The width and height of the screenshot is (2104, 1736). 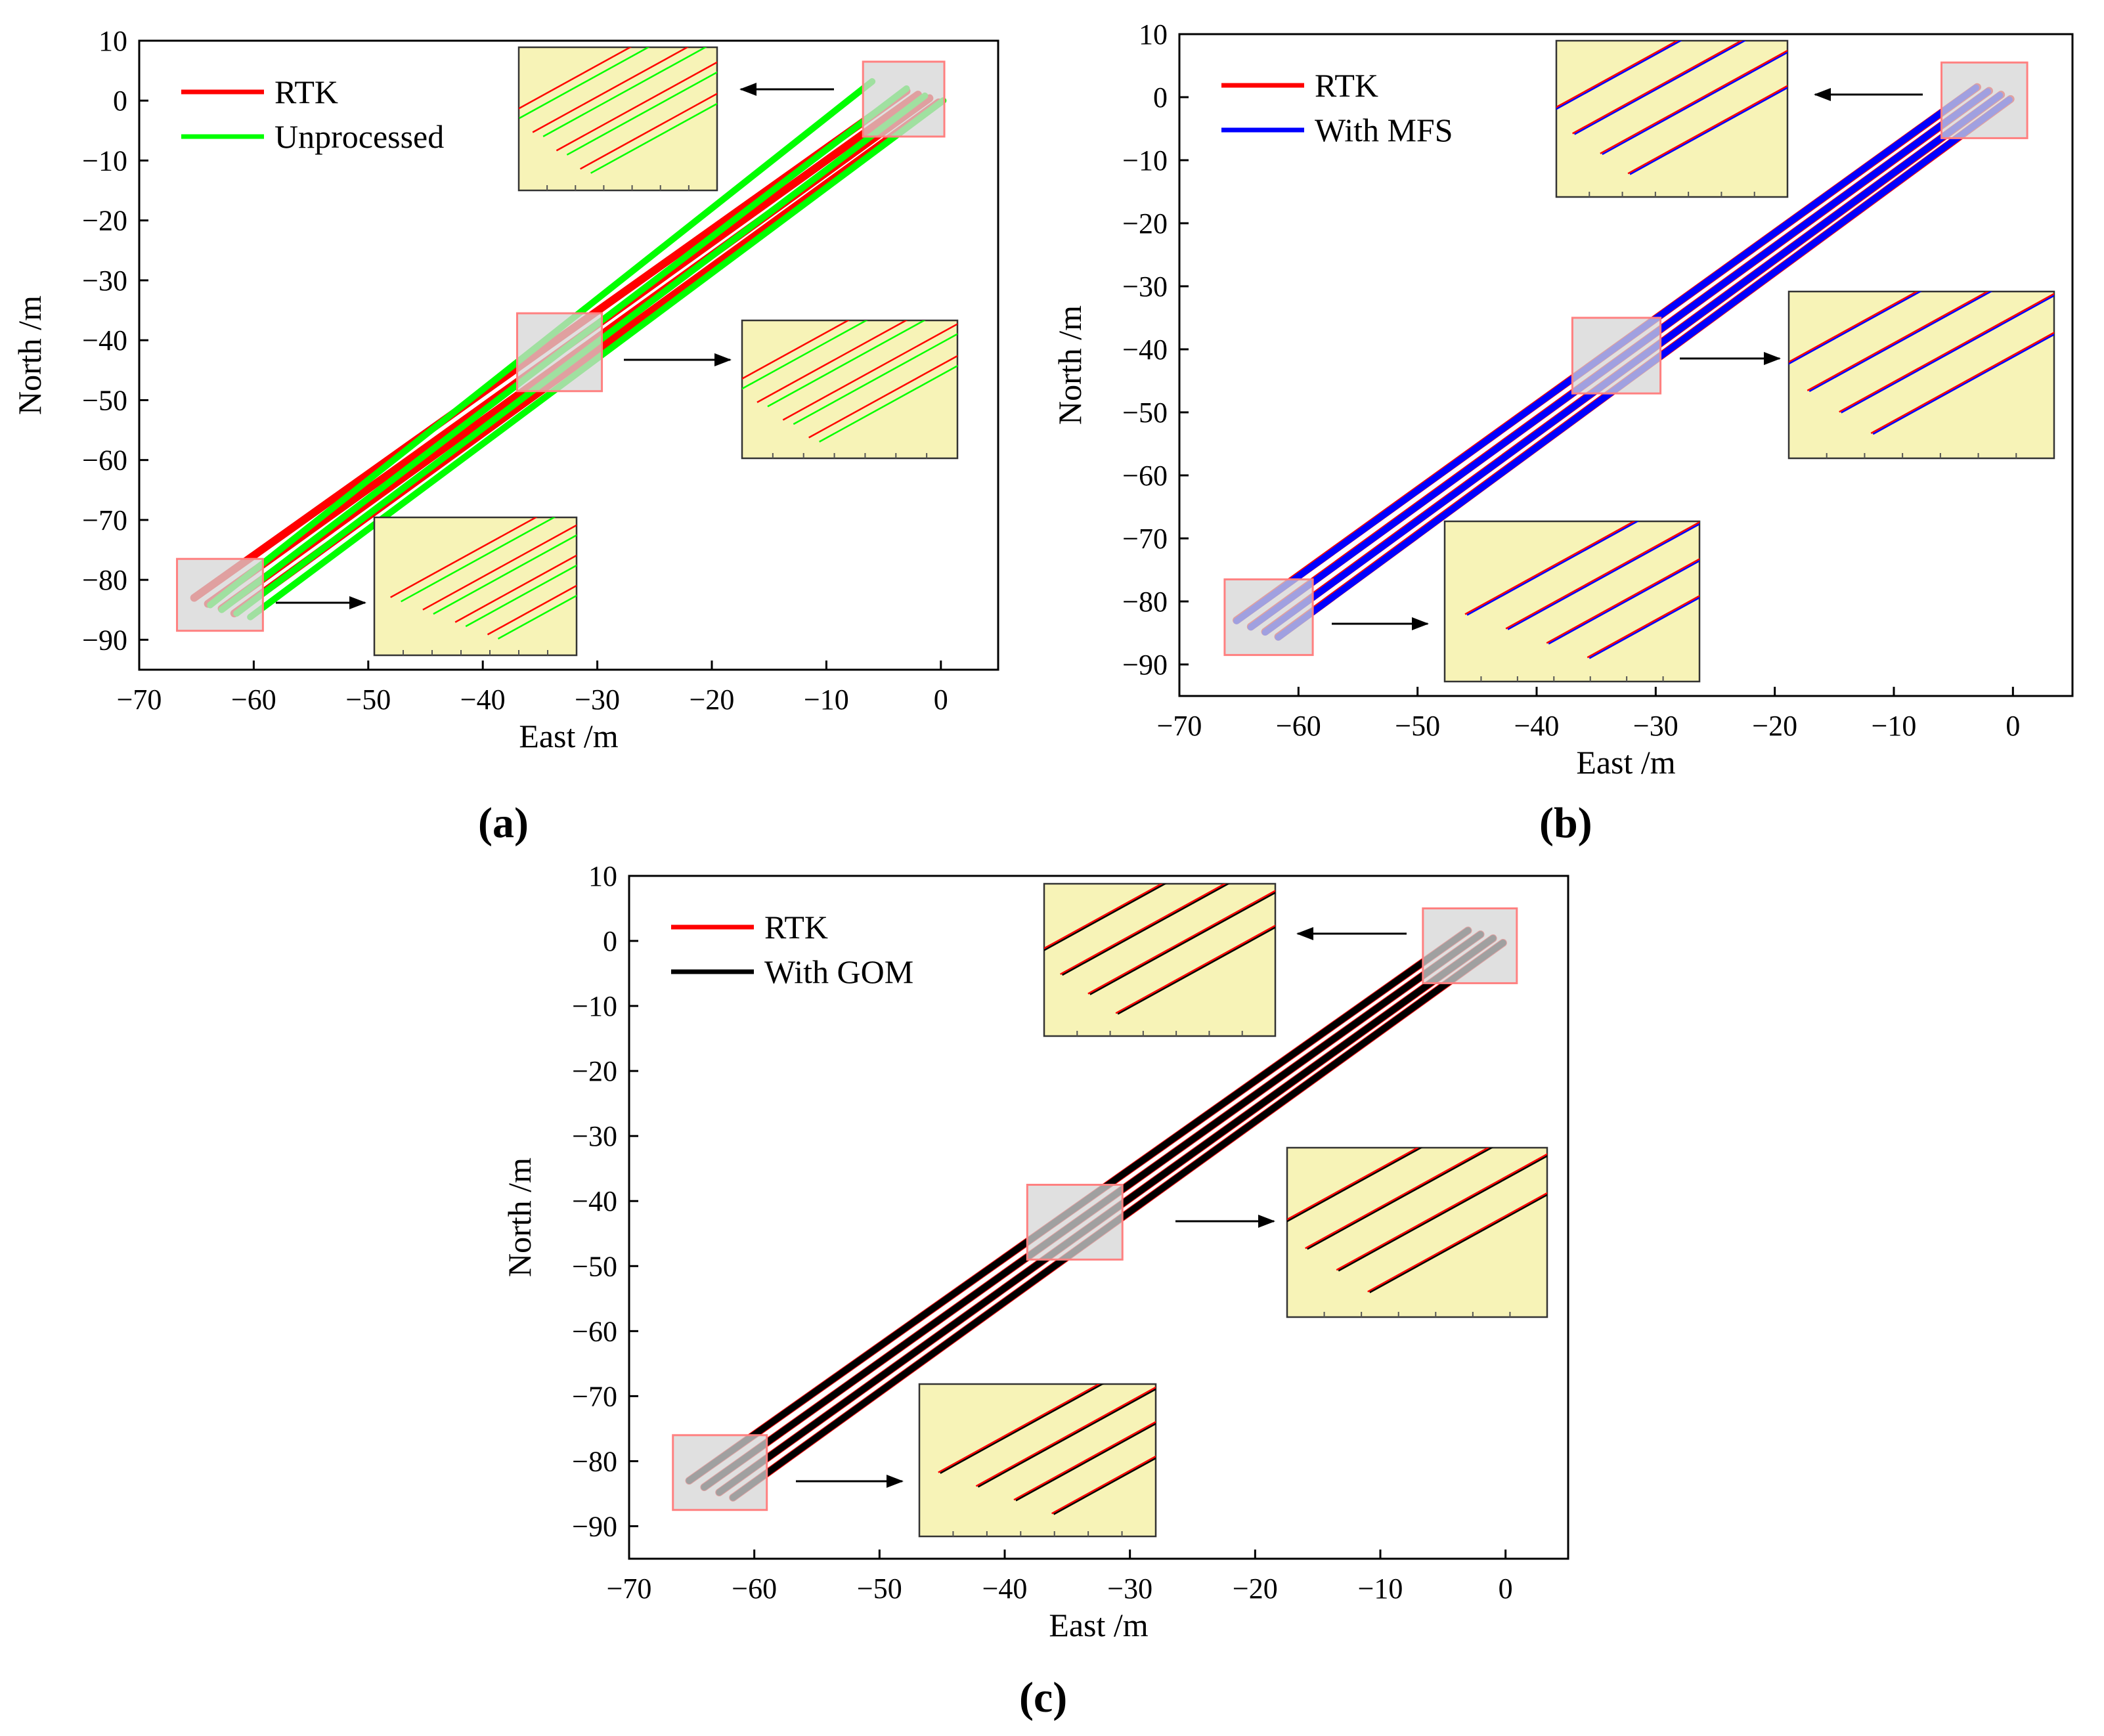 I want to click on y-tick-label: −30, so click(x=104, y=281).